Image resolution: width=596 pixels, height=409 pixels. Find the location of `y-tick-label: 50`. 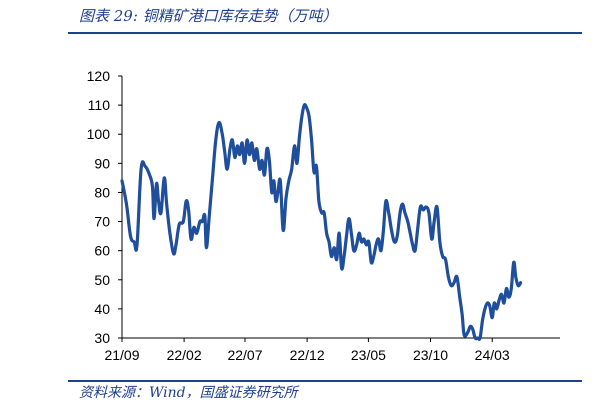

y-tick-label: 50 is located at coordinates (102, 280).